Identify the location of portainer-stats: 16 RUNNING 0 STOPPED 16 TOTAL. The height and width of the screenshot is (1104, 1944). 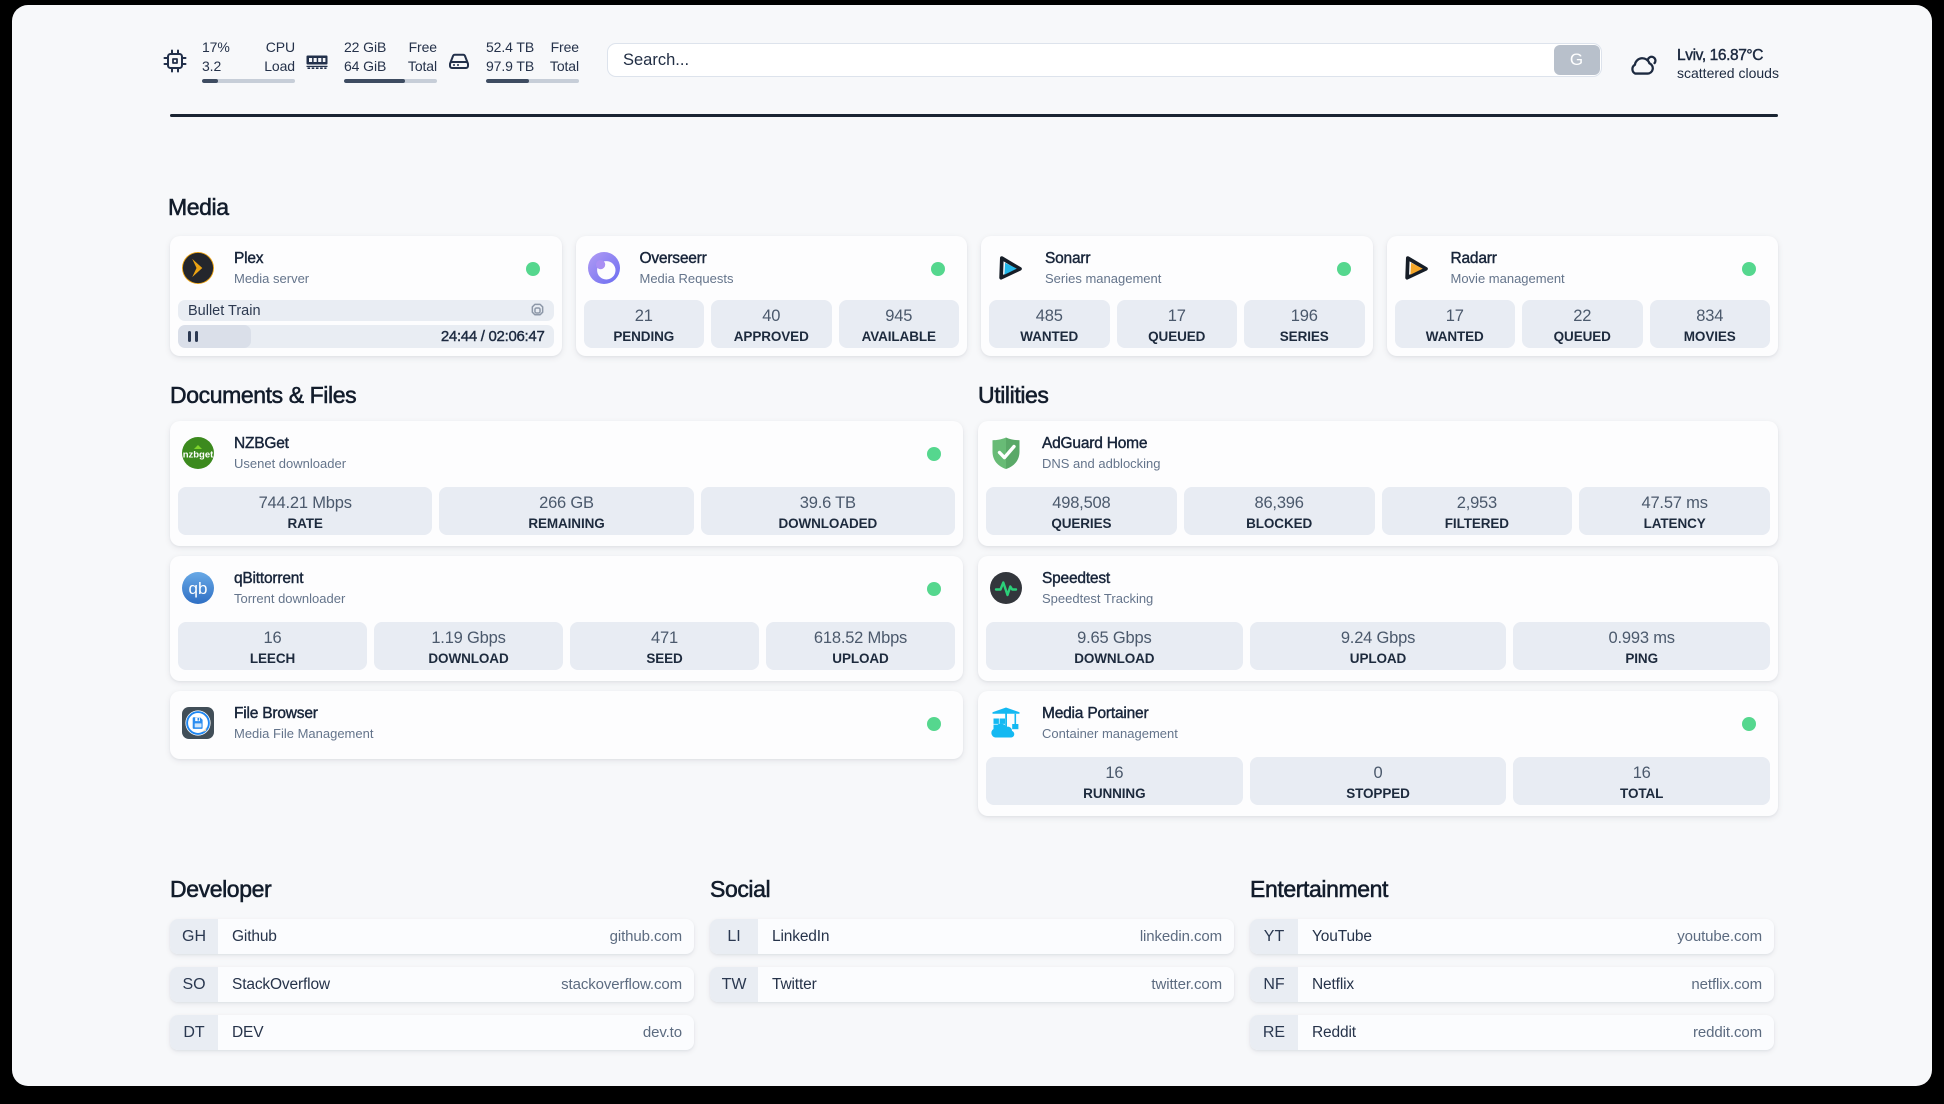
(1378, 781).